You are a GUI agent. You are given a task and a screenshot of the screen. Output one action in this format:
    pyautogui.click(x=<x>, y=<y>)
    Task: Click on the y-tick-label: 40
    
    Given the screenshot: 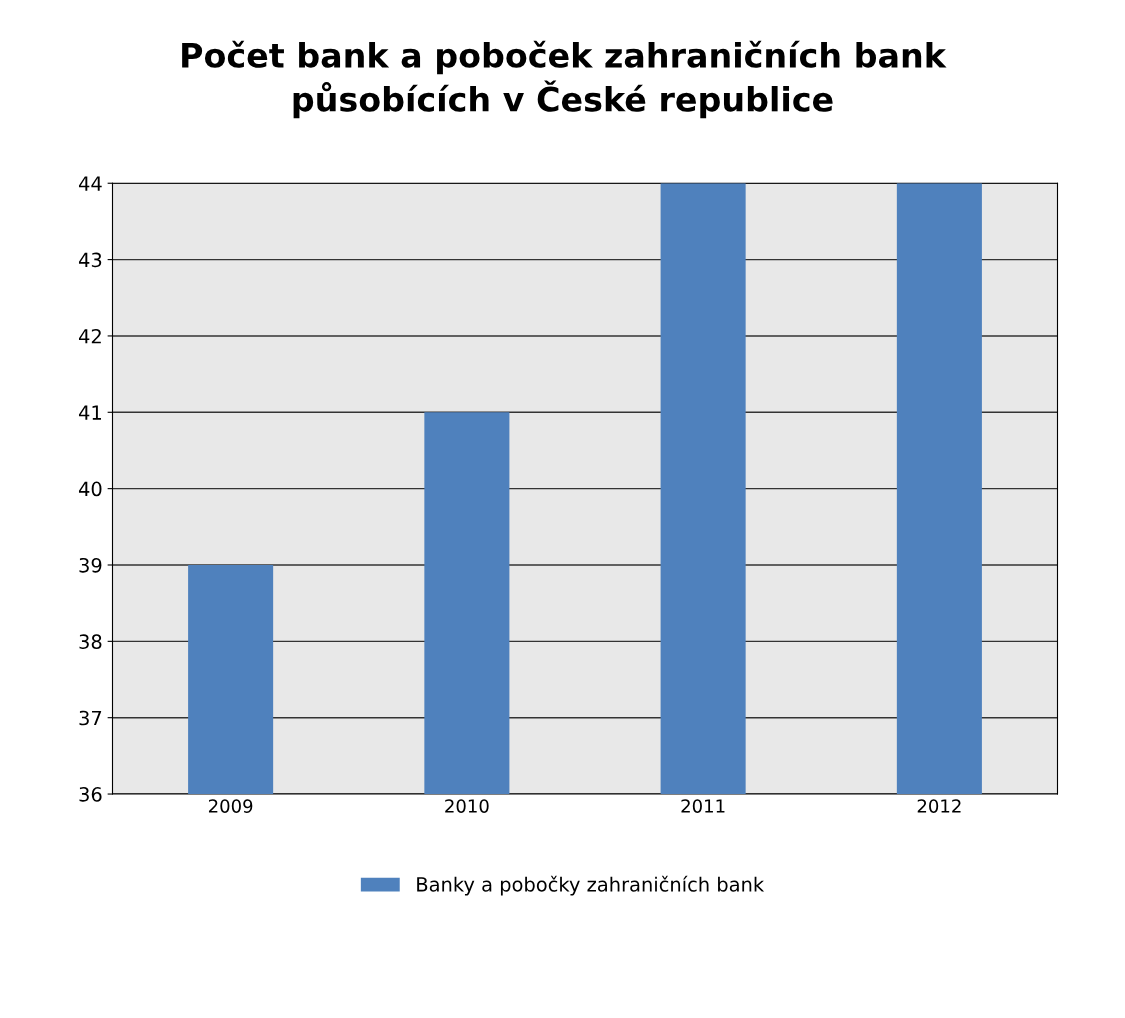 What is the action you would take?
    pyautogui.click(x=90, y=489)
    